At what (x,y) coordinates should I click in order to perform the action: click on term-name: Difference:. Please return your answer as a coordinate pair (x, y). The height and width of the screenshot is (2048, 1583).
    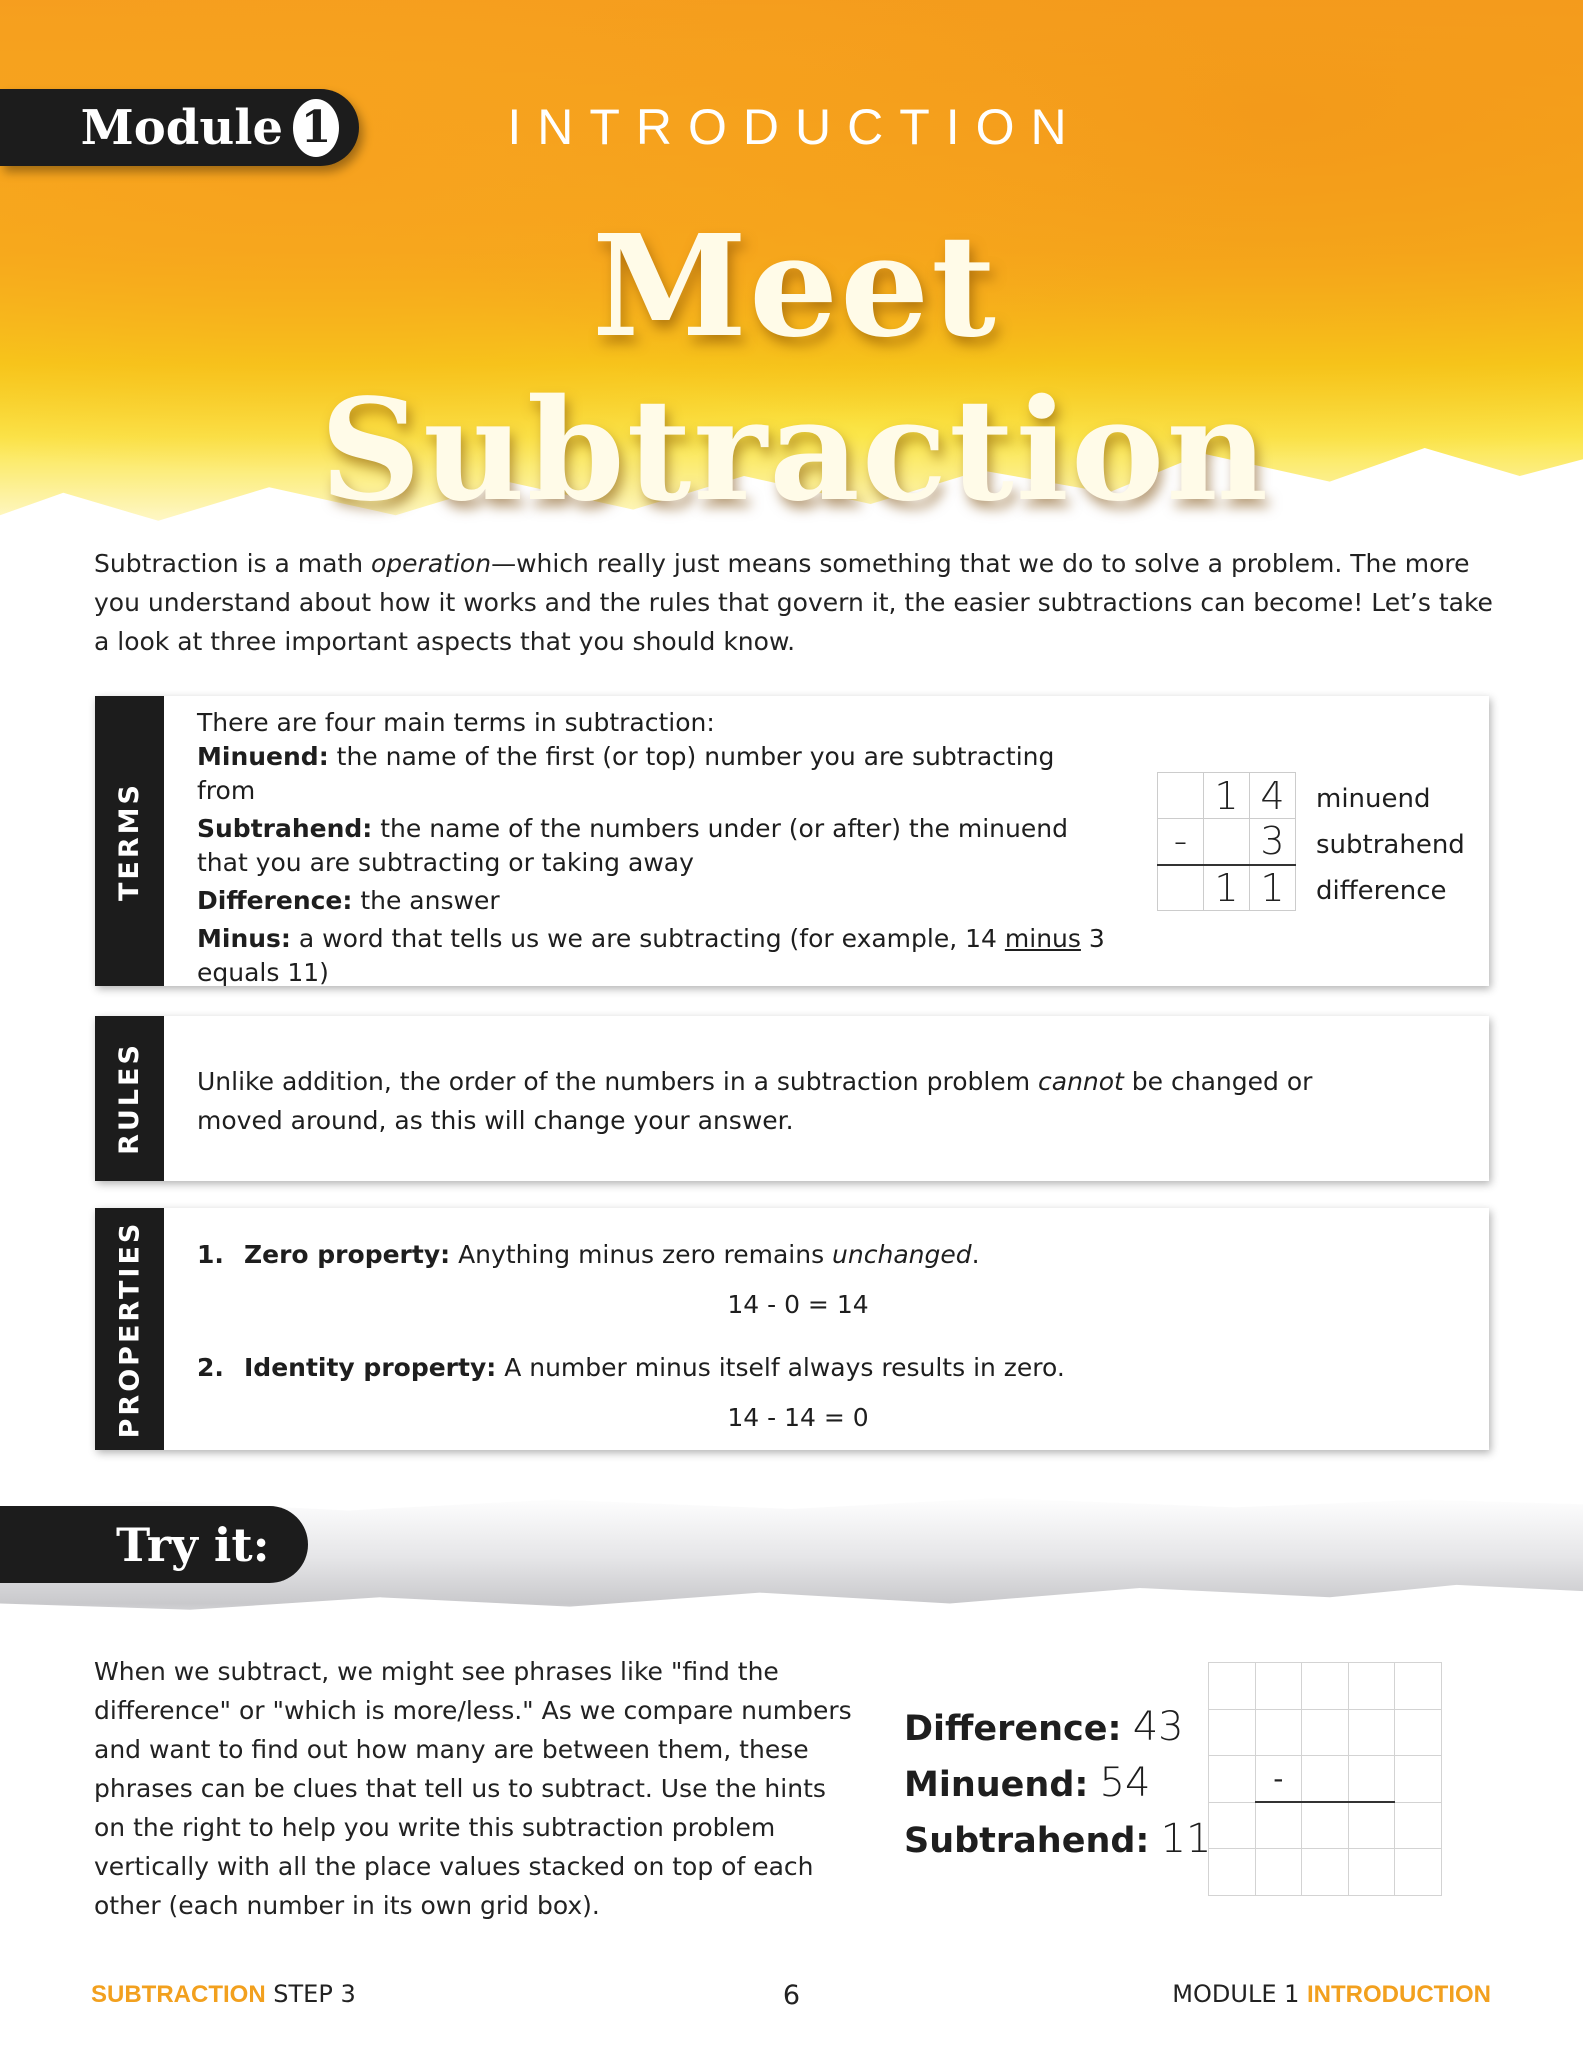
    Looking at the image, I should click on (275, 900).